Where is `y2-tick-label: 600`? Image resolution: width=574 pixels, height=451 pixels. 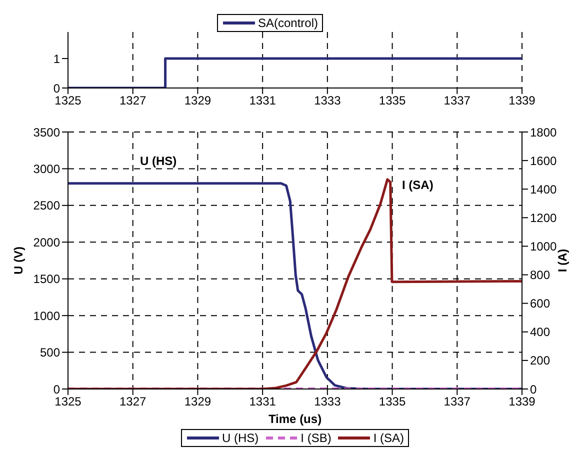 y2-tick-label: 600 is located at coordinates (540, 303).